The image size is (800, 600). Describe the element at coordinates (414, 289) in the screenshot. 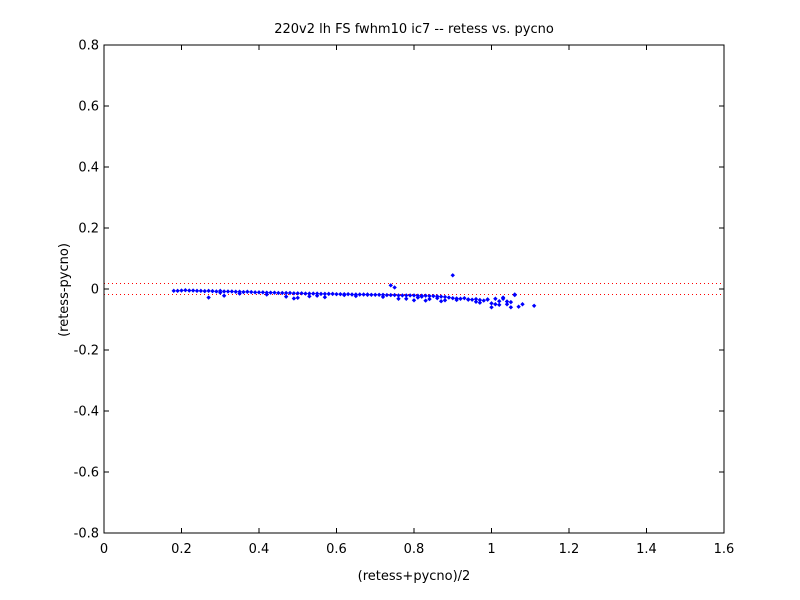

I see `reference-lines` at that location.